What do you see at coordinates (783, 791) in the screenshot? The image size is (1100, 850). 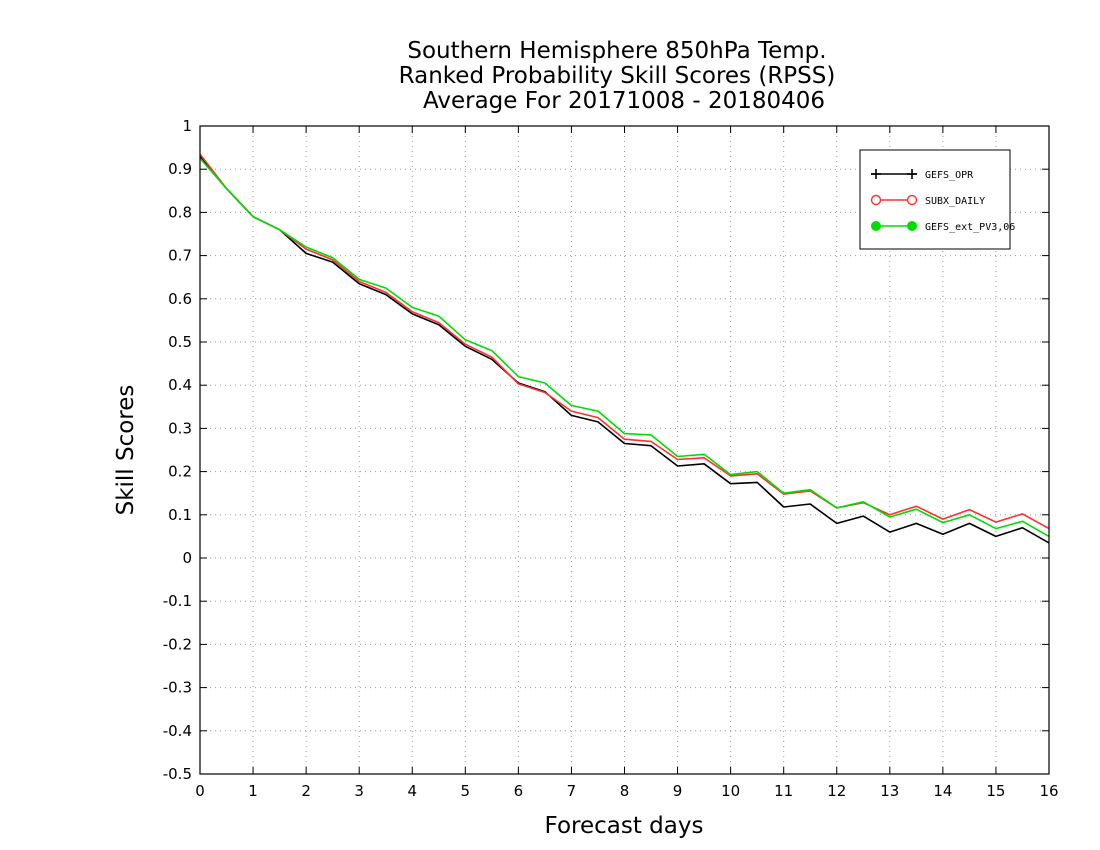 I see `x-tick-label: 11` at bounding box center [783, 791].